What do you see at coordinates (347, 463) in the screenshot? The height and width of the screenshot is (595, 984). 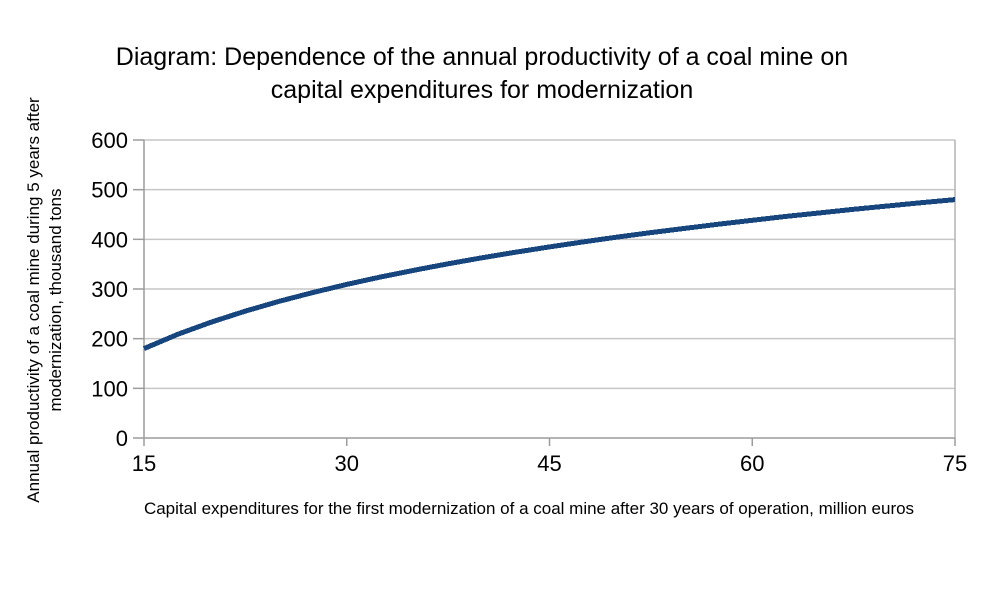 I see `x-tick-label-30: 30` at bounding box center [347, 463].